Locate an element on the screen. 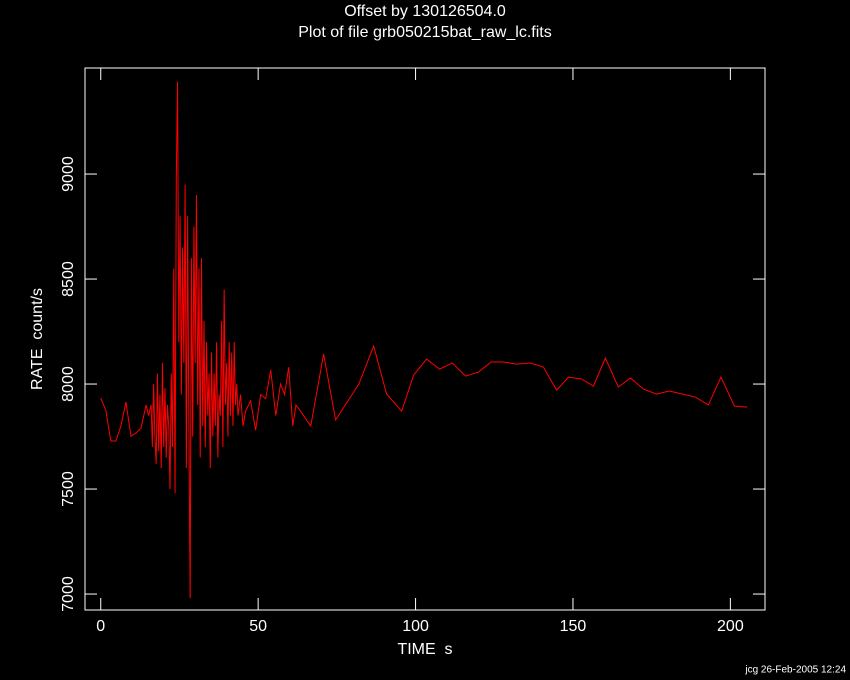 The image size is (850, 680). footer: jcg 26-Feb-2005 12:24 is located at coordinates (795, 670).